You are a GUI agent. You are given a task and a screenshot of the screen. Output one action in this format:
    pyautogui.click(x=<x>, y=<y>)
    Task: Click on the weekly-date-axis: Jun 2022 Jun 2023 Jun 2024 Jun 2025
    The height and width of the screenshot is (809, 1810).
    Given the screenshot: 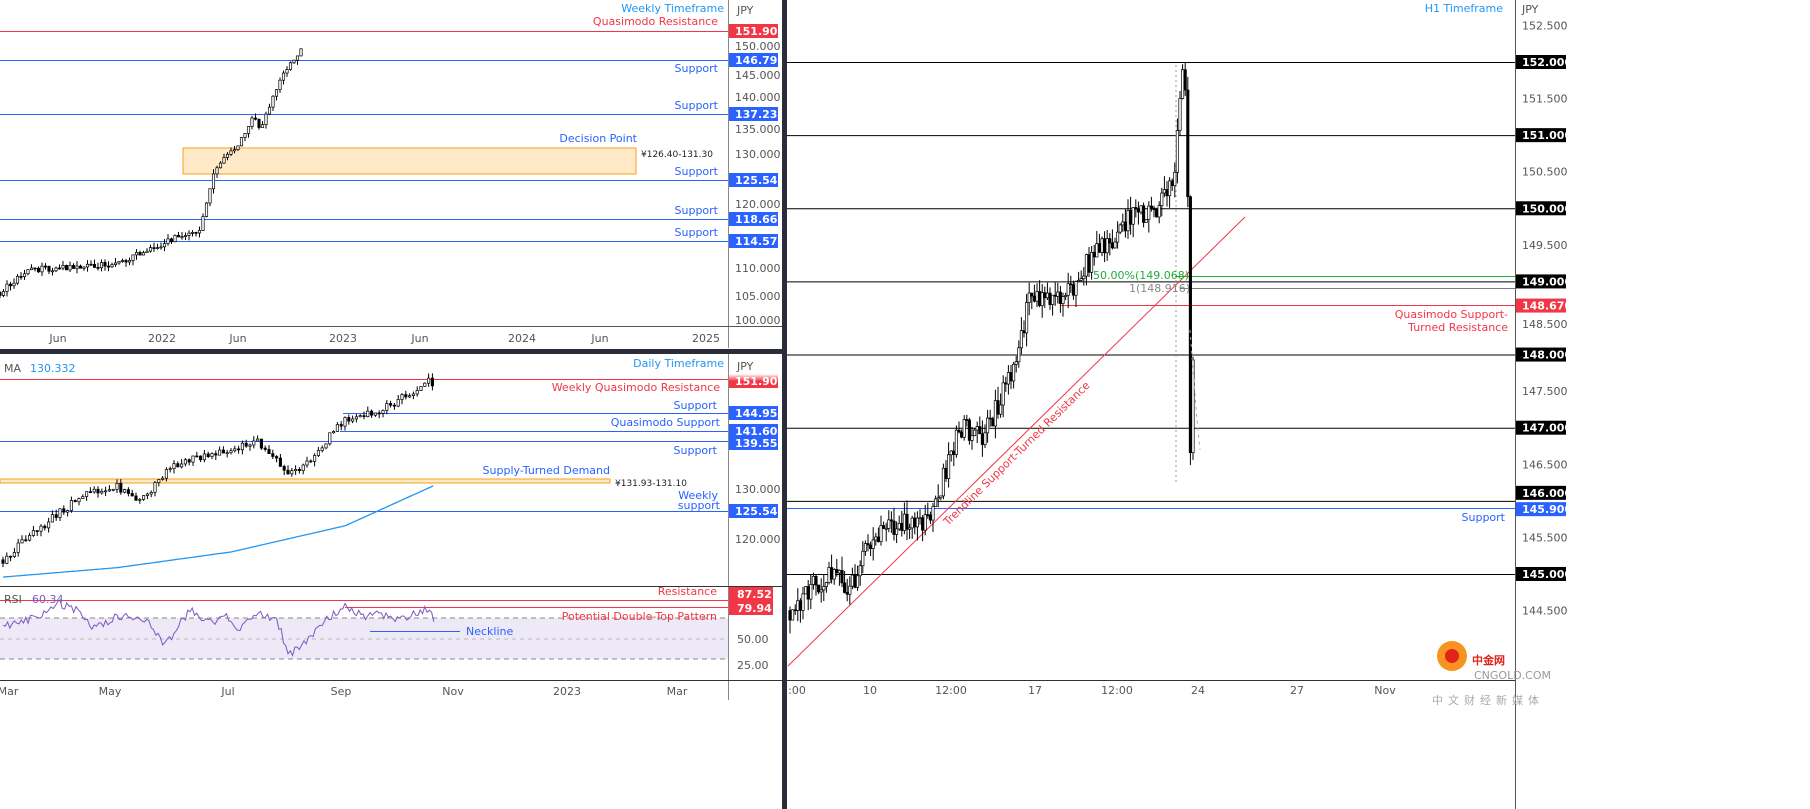 What is the action you would take?
    pyautogui.click(x=384, y=338)
    